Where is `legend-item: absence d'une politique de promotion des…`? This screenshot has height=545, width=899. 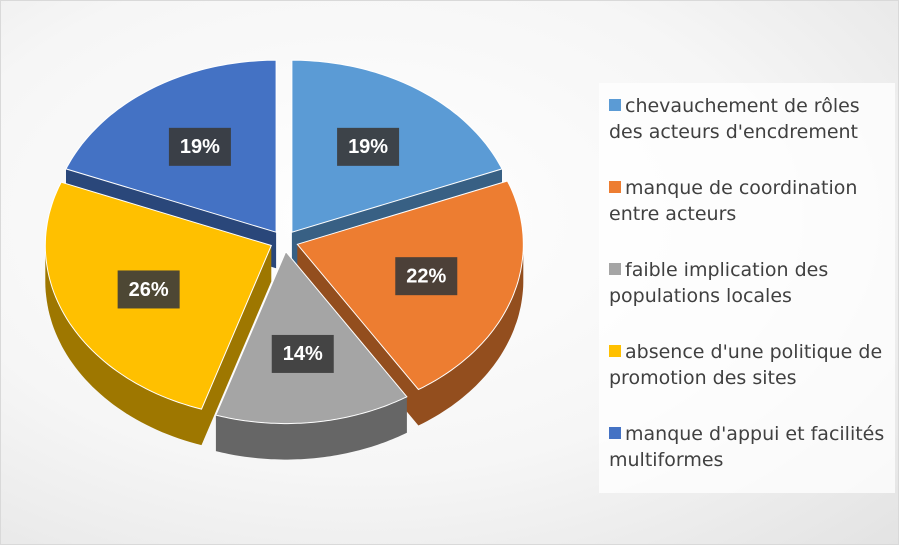 legend-item: absence d'une politique de promotion des… is located at coordinates (751, 365).